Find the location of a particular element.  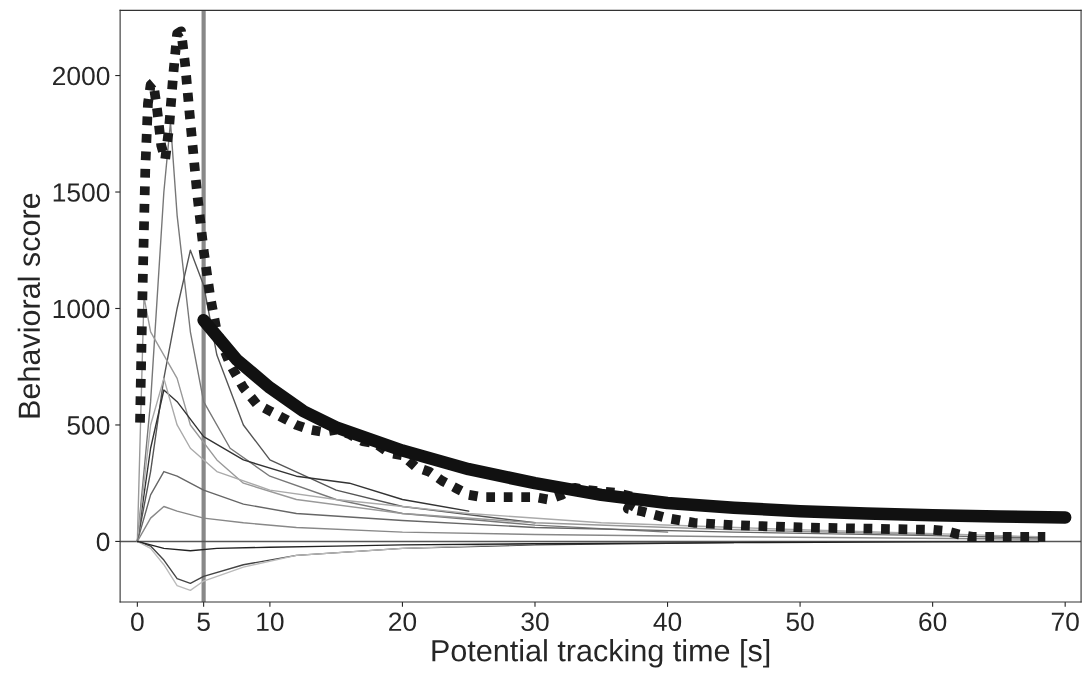

y-tick-label: 0 is located at coordinates (103, 542).